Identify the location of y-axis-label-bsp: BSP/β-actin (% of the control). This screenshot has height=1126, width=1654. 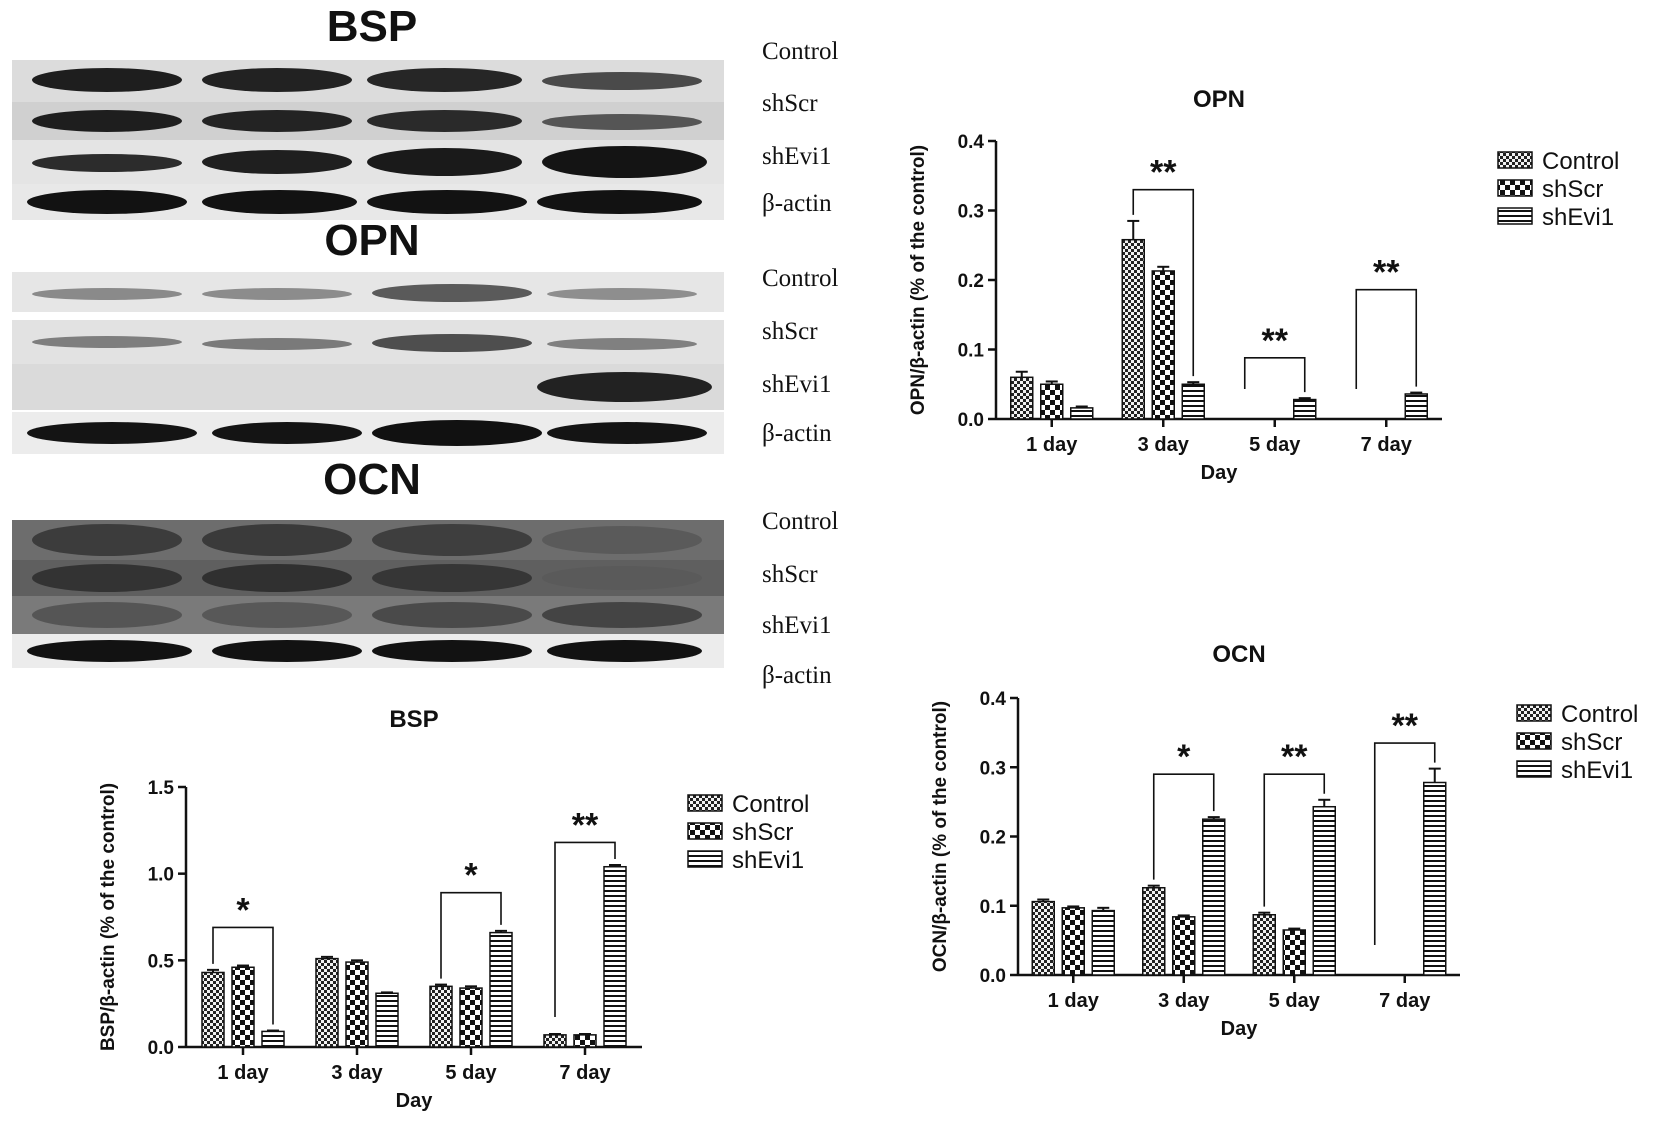
(108, 917).